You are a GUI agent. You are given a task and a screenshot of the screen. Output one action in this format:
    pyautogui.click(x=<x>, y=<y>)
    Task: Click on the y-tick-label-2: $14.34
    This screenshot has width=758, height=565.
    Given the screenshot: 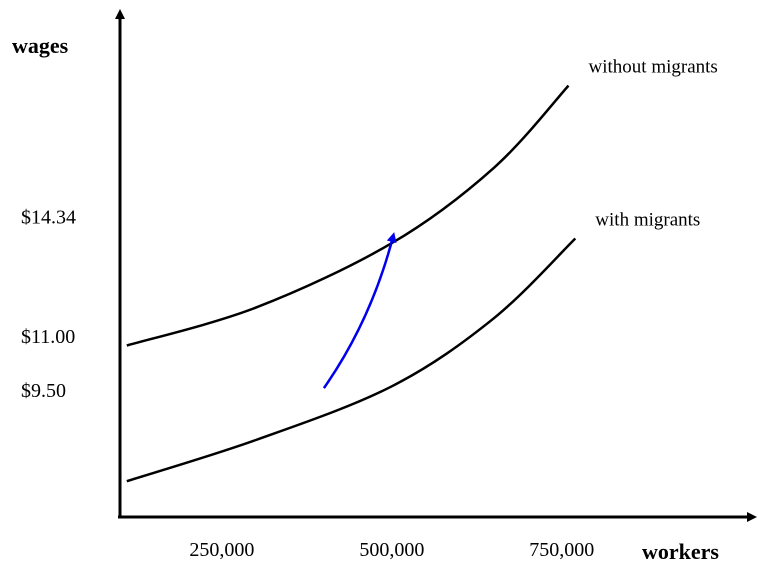 What is the action you would take?
    pyautogui.click(x=48, y=218)
    